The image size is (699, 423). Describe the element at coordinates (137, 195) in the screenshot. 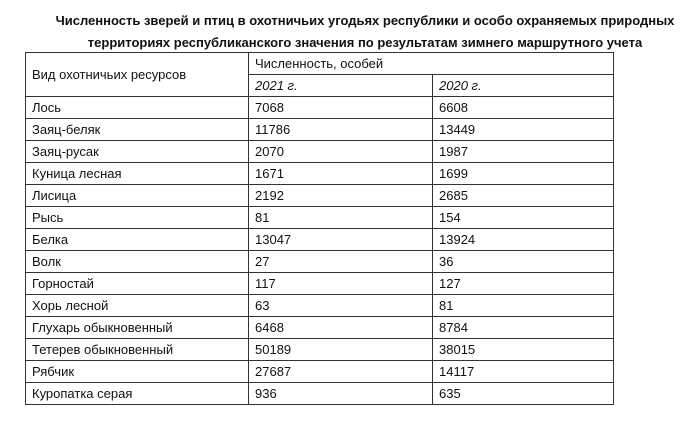

I see `species-cell: Лисица` at that location.